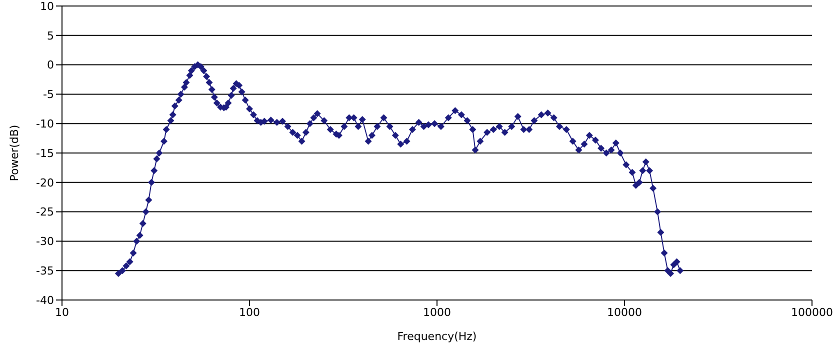 The height and width of the screenshot is (348, 834). Describe the element at coordinates (50, 35) in the screenshot. I see `y-tick-label: 5` at that location.